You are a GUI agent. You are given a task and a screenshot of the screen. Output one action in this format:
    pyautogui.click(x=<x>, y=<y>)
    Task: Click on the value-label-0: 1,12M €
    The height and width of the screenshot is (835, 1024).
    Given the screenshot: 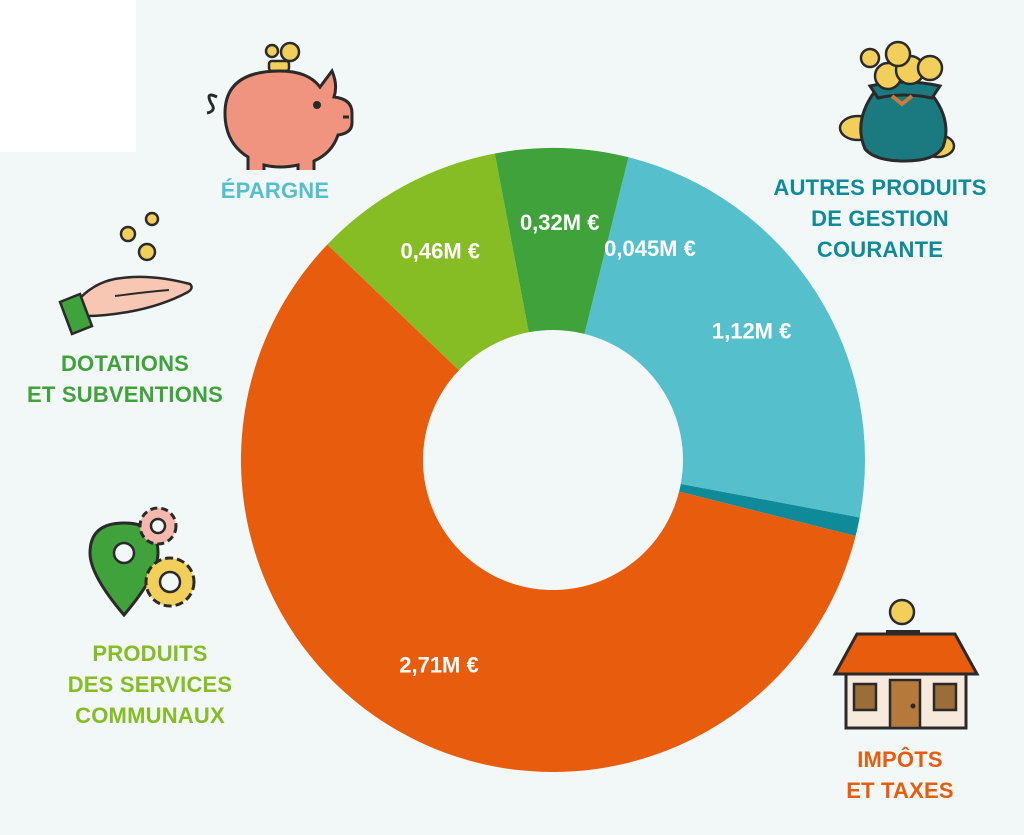 What is the action you would take?
    pyautogui.click(x=752, y=330)
    